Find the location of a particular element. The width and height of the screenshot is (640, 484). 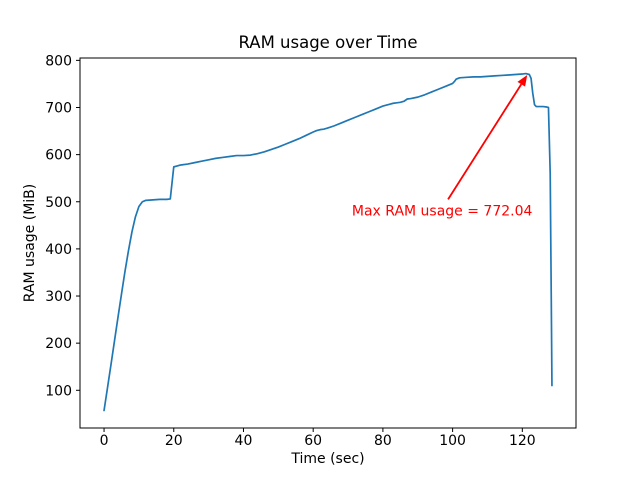

arrow-head is located at coordinates (522, 80).